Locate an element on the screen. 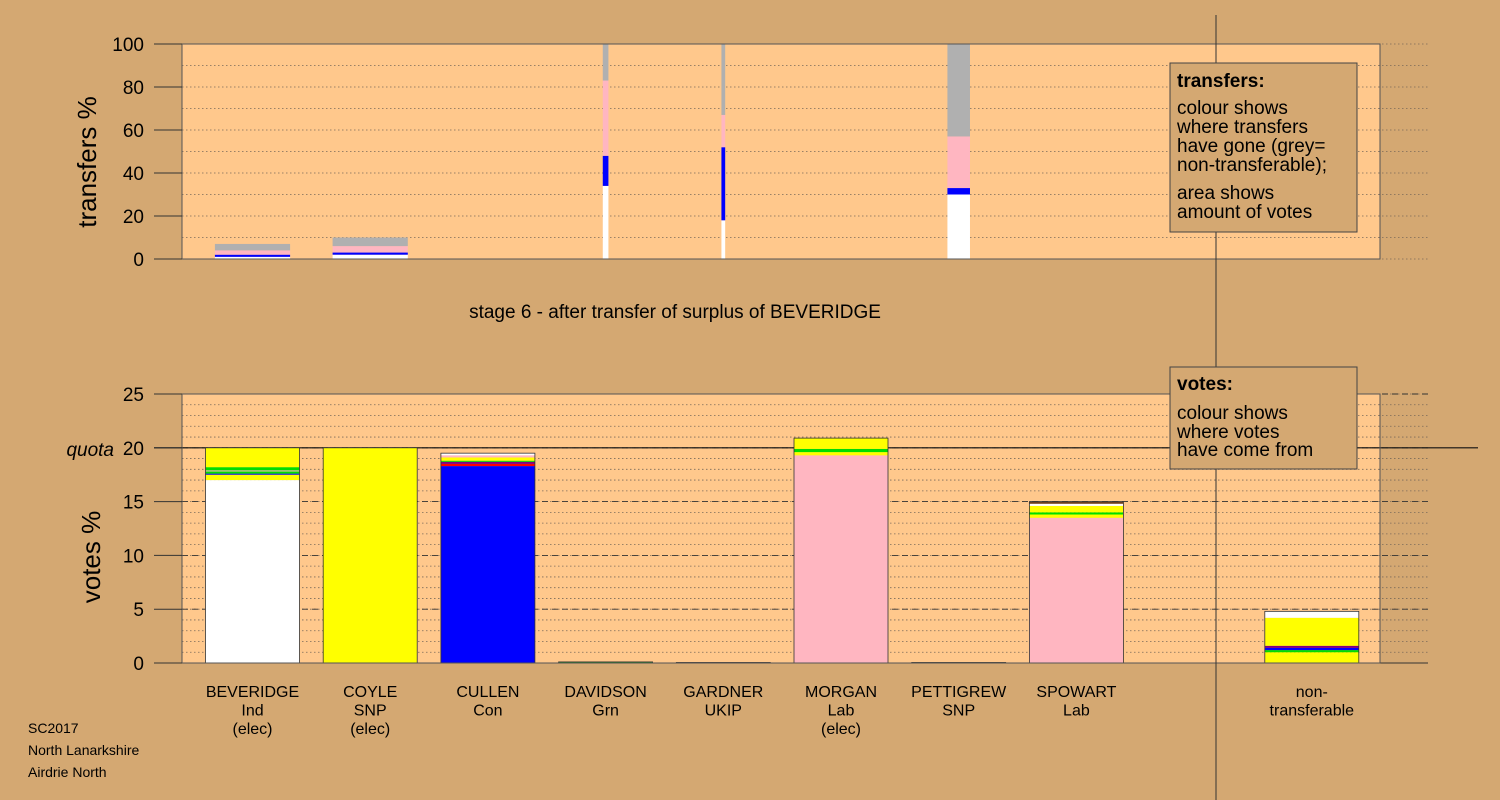 The image size is (1500, 800). votes-tick-label: 20 is located at coordinates (133, 449).